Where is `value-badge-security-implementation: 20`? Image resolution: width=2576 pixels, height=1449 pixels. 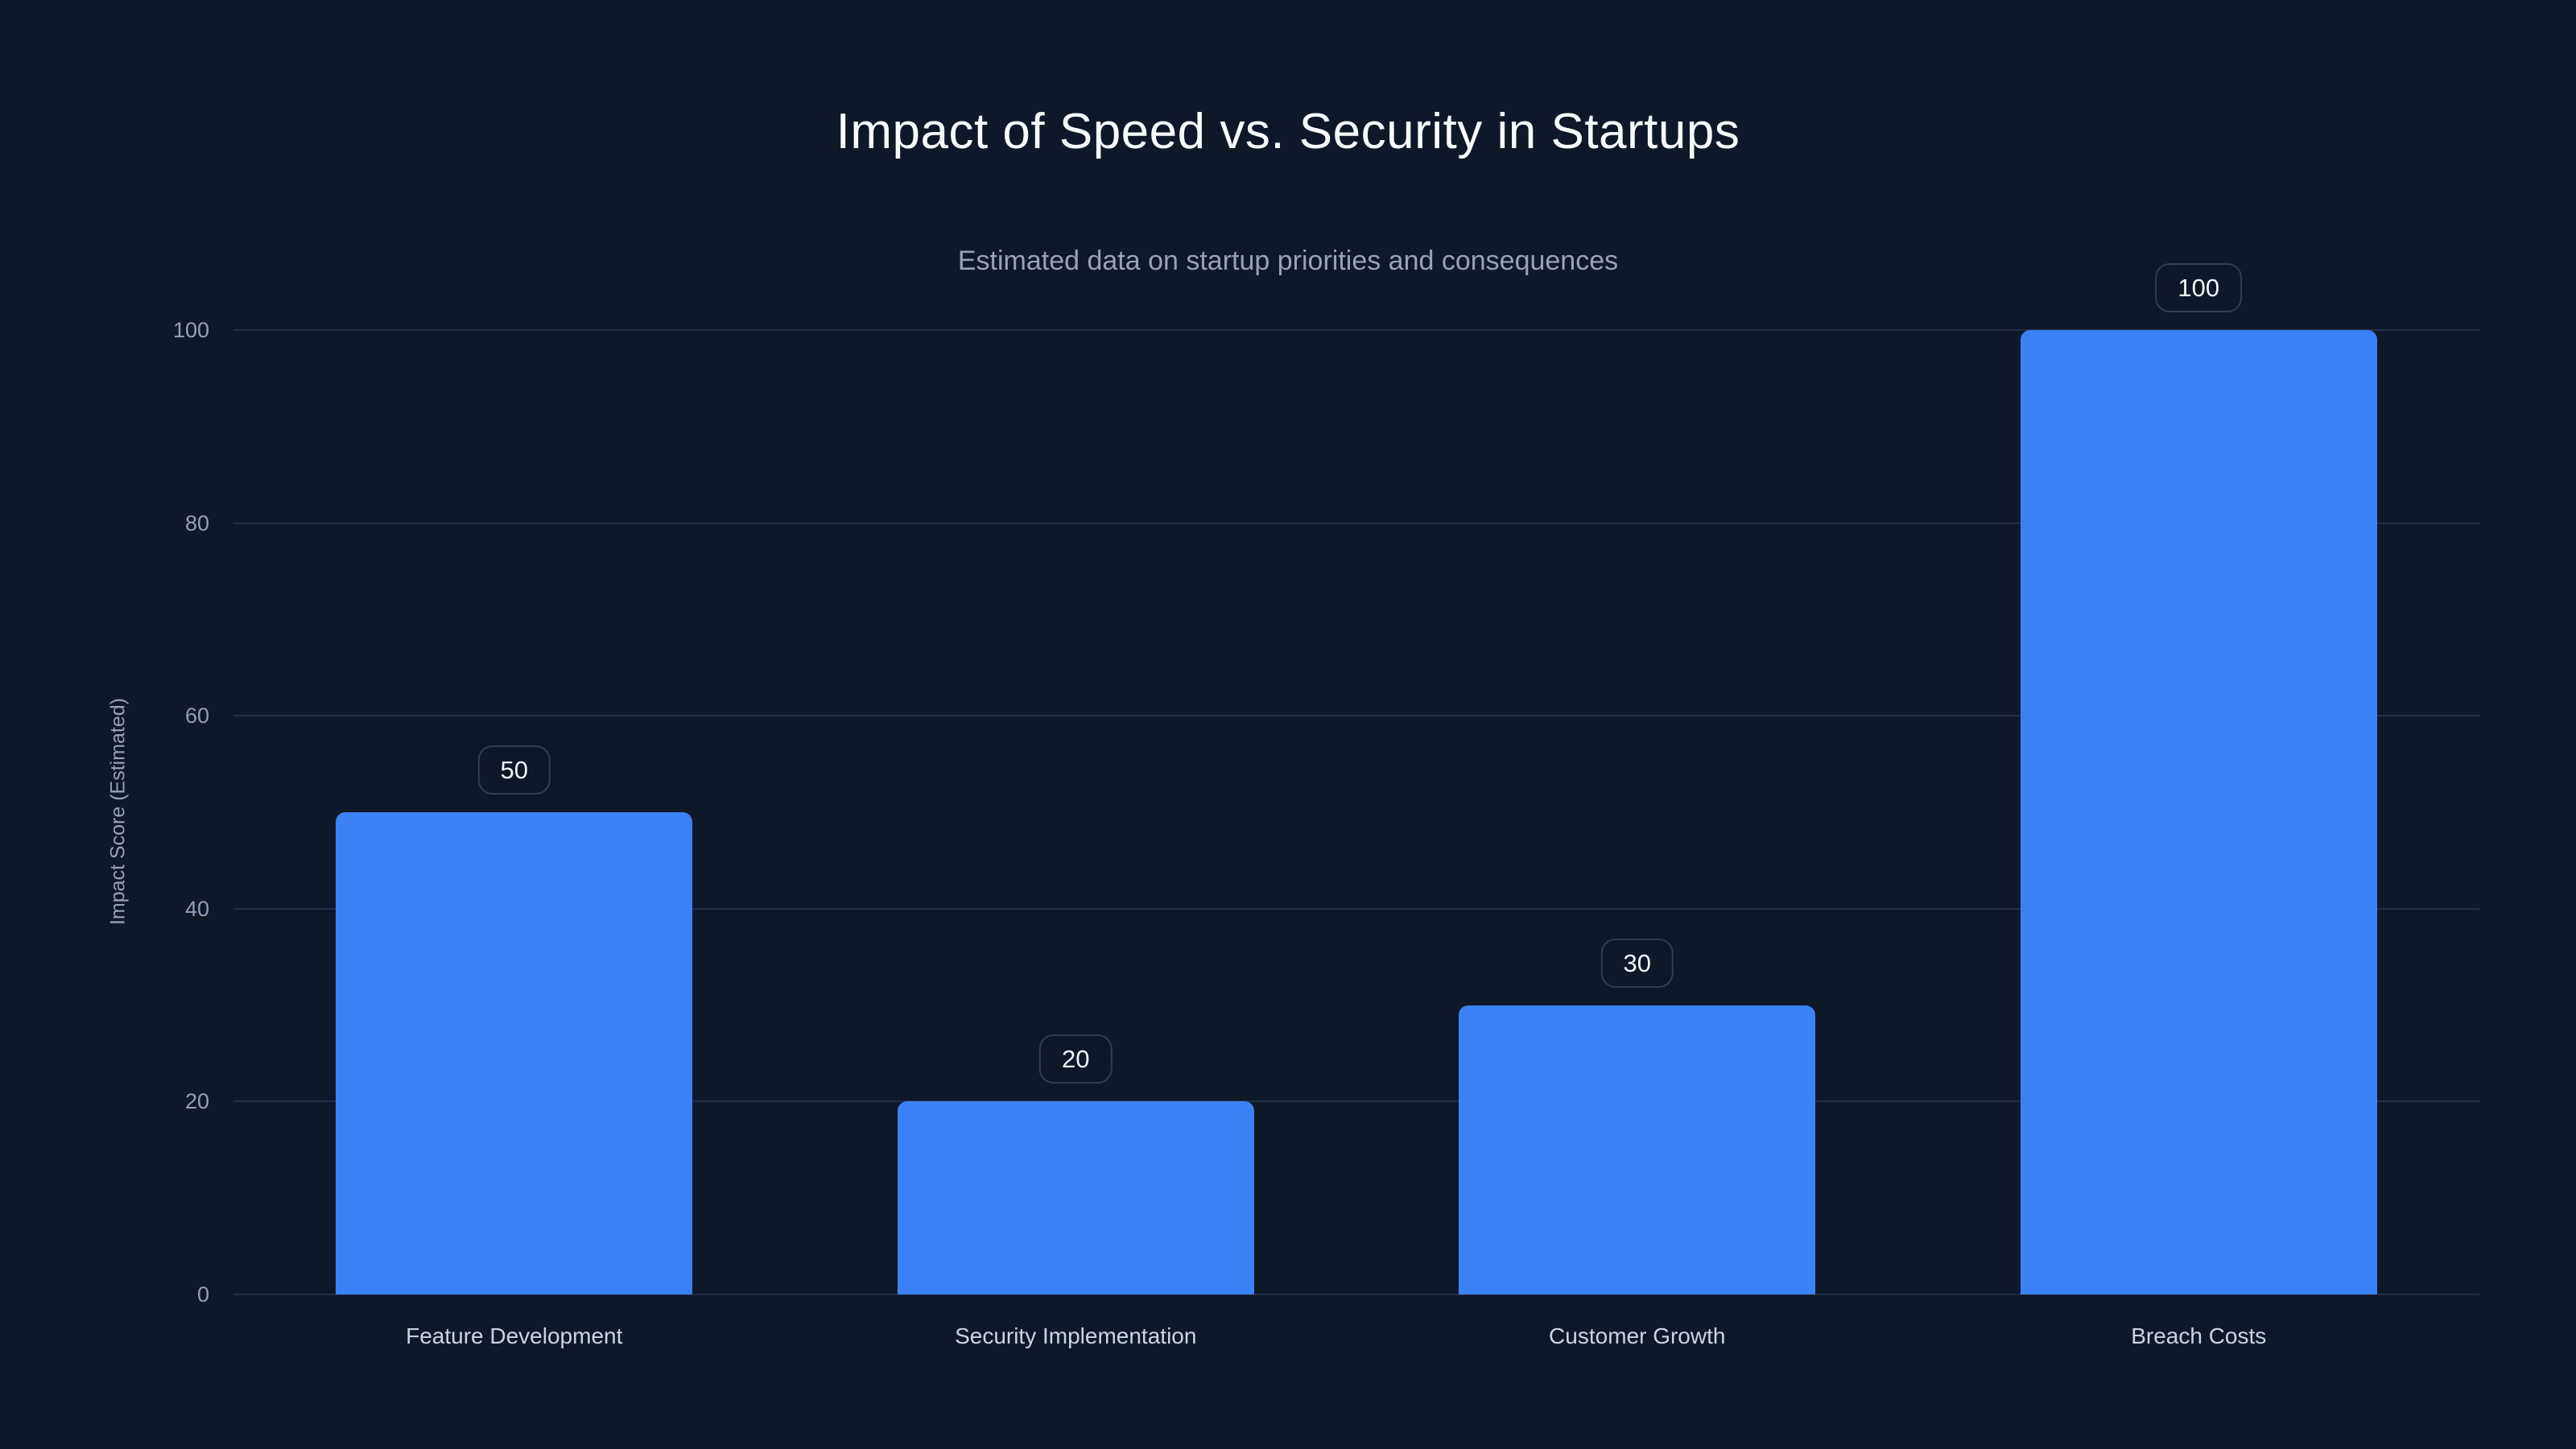
value-badge-security-implementation: 20 is located at coordinates (1076, 1059).